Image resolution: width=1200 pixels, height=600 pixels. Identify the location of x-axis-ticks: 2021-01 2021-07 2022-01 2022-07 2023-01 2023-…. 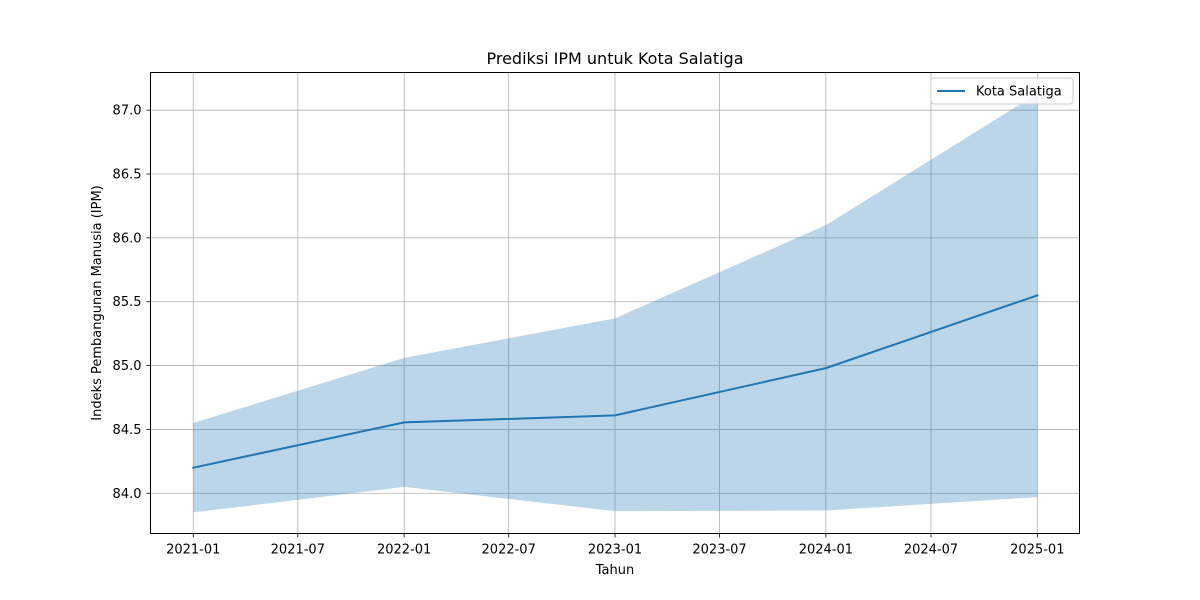
(615, 545).